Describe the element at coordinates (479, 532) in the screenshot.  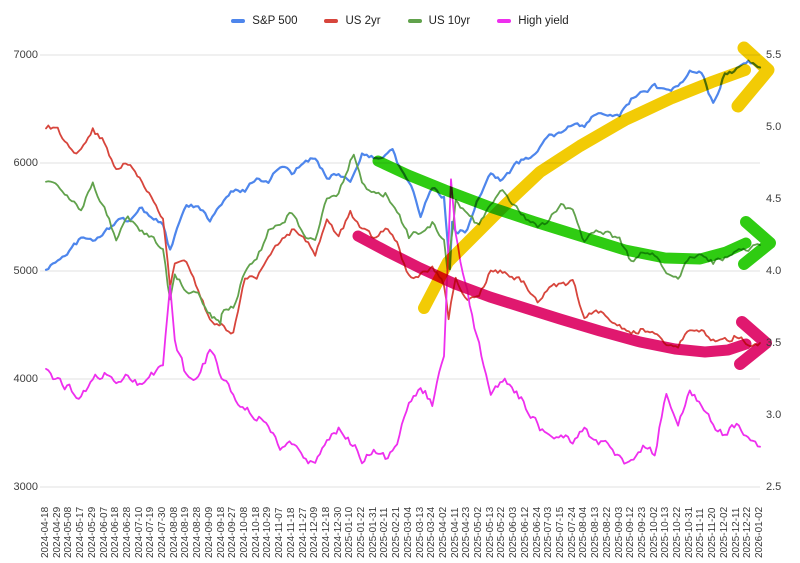
I see `x-axis-date-label: 2025-05-02` at that location.